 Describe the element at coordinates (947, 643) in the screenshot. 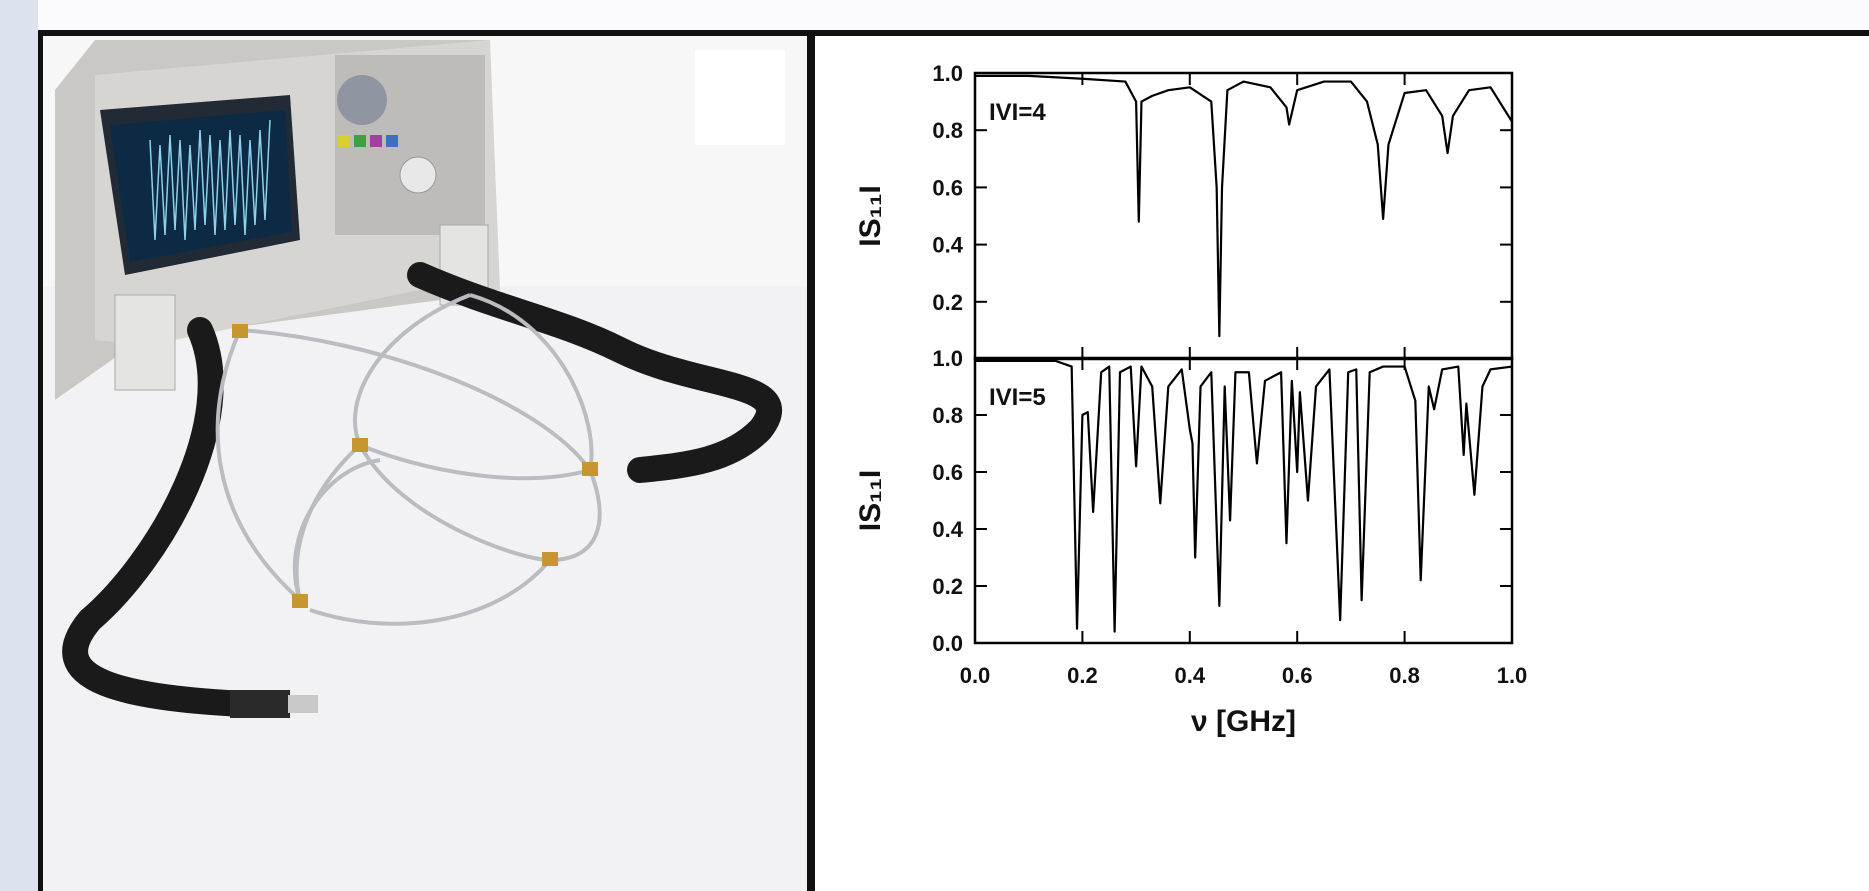

I see `y-tick-label: 0.0` at that location.